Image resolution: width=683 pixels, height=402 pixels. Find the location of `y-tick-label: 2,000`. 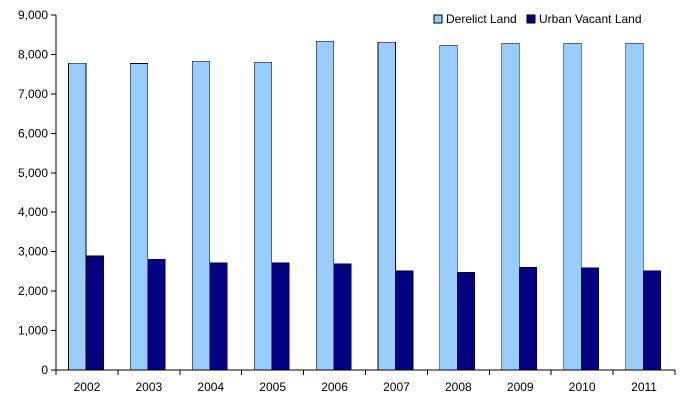

y-tick-label: 2,000 is located at coordinates (33, 291).